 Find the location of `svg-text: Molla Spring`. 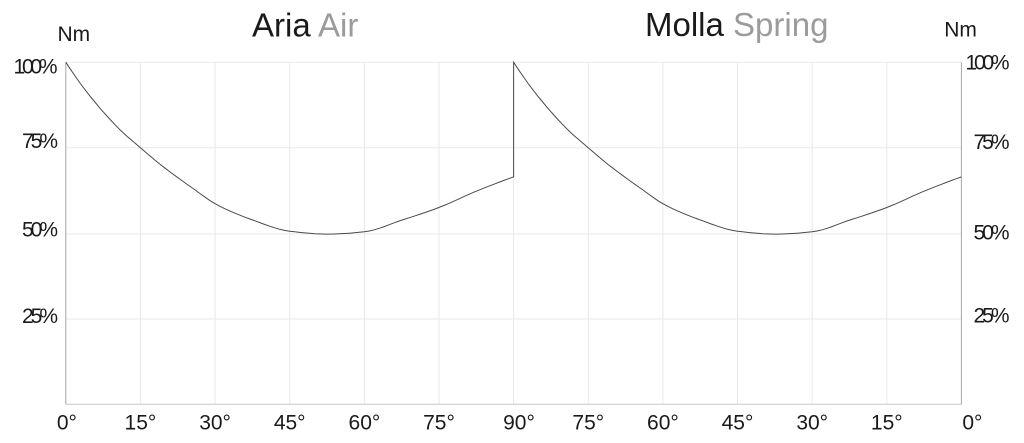

svg-text: Molla Spring is located at coordinates (736, 24).